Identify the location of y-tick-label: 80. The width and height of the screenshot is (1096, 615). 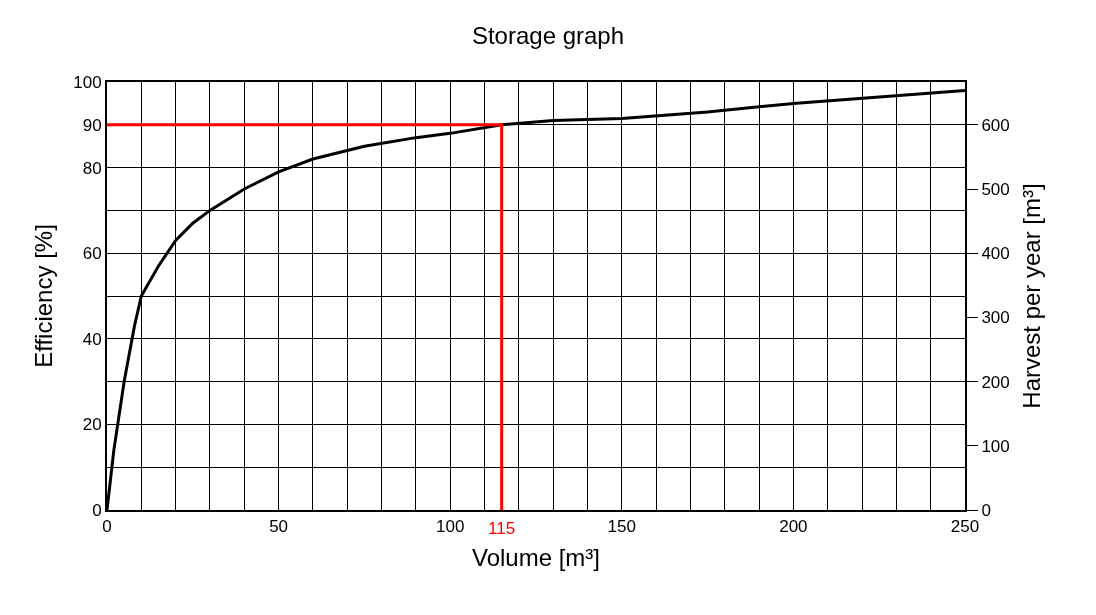
(92, 168).